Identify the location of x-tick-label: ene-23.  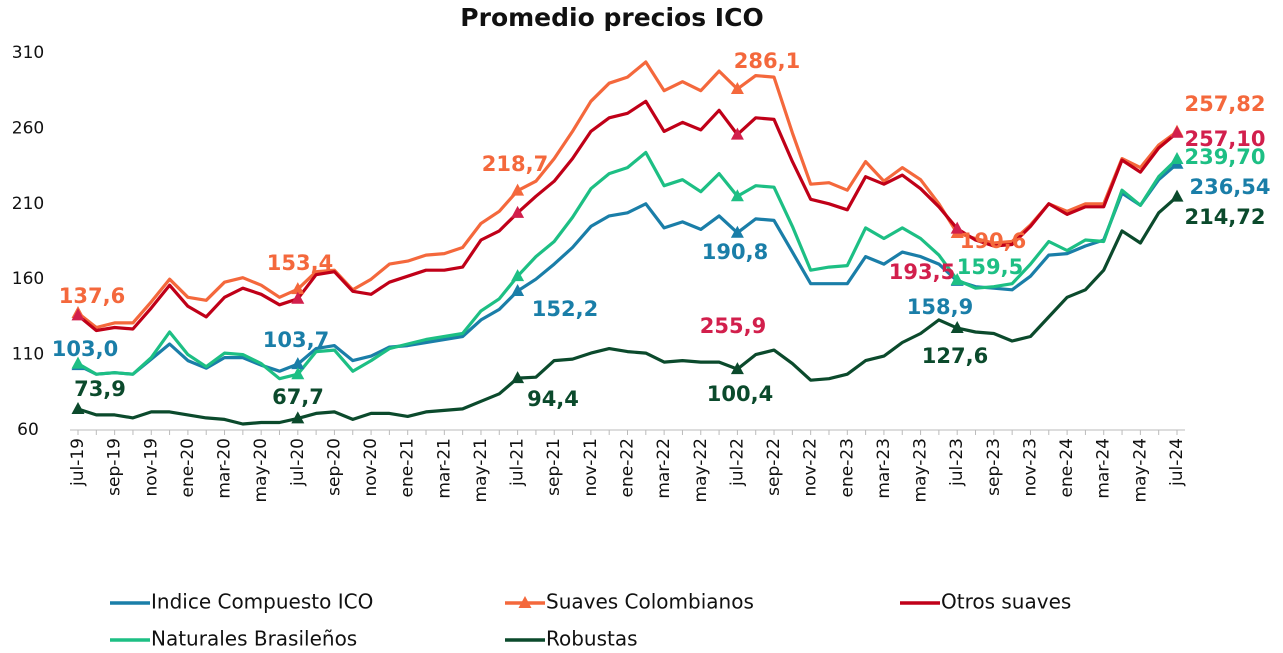
(847, 467).